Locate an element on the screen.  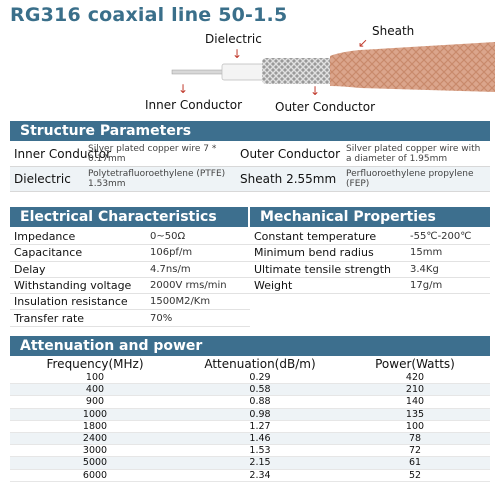
column-header: Attenuation(dB/m) is located at coordinates (260, 363).